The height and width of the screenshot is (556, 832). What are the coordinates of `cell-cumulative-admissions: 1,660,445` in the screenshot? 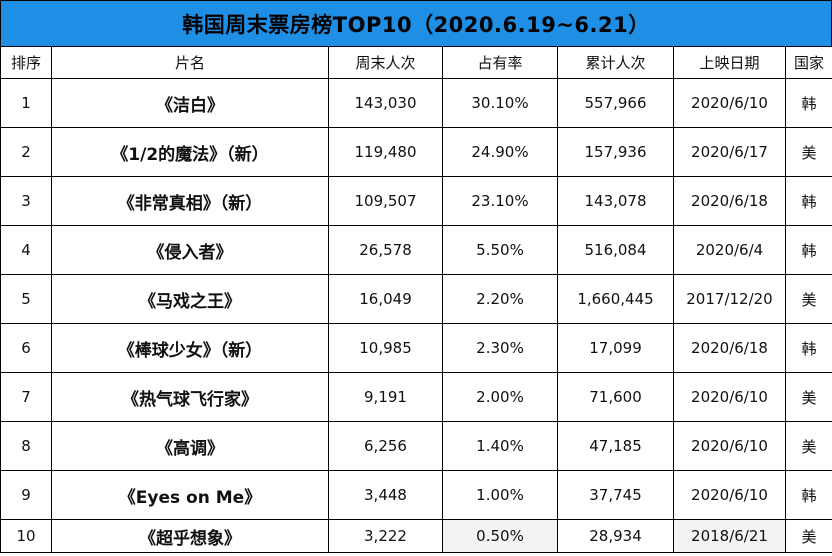 It's located at (615, 299).